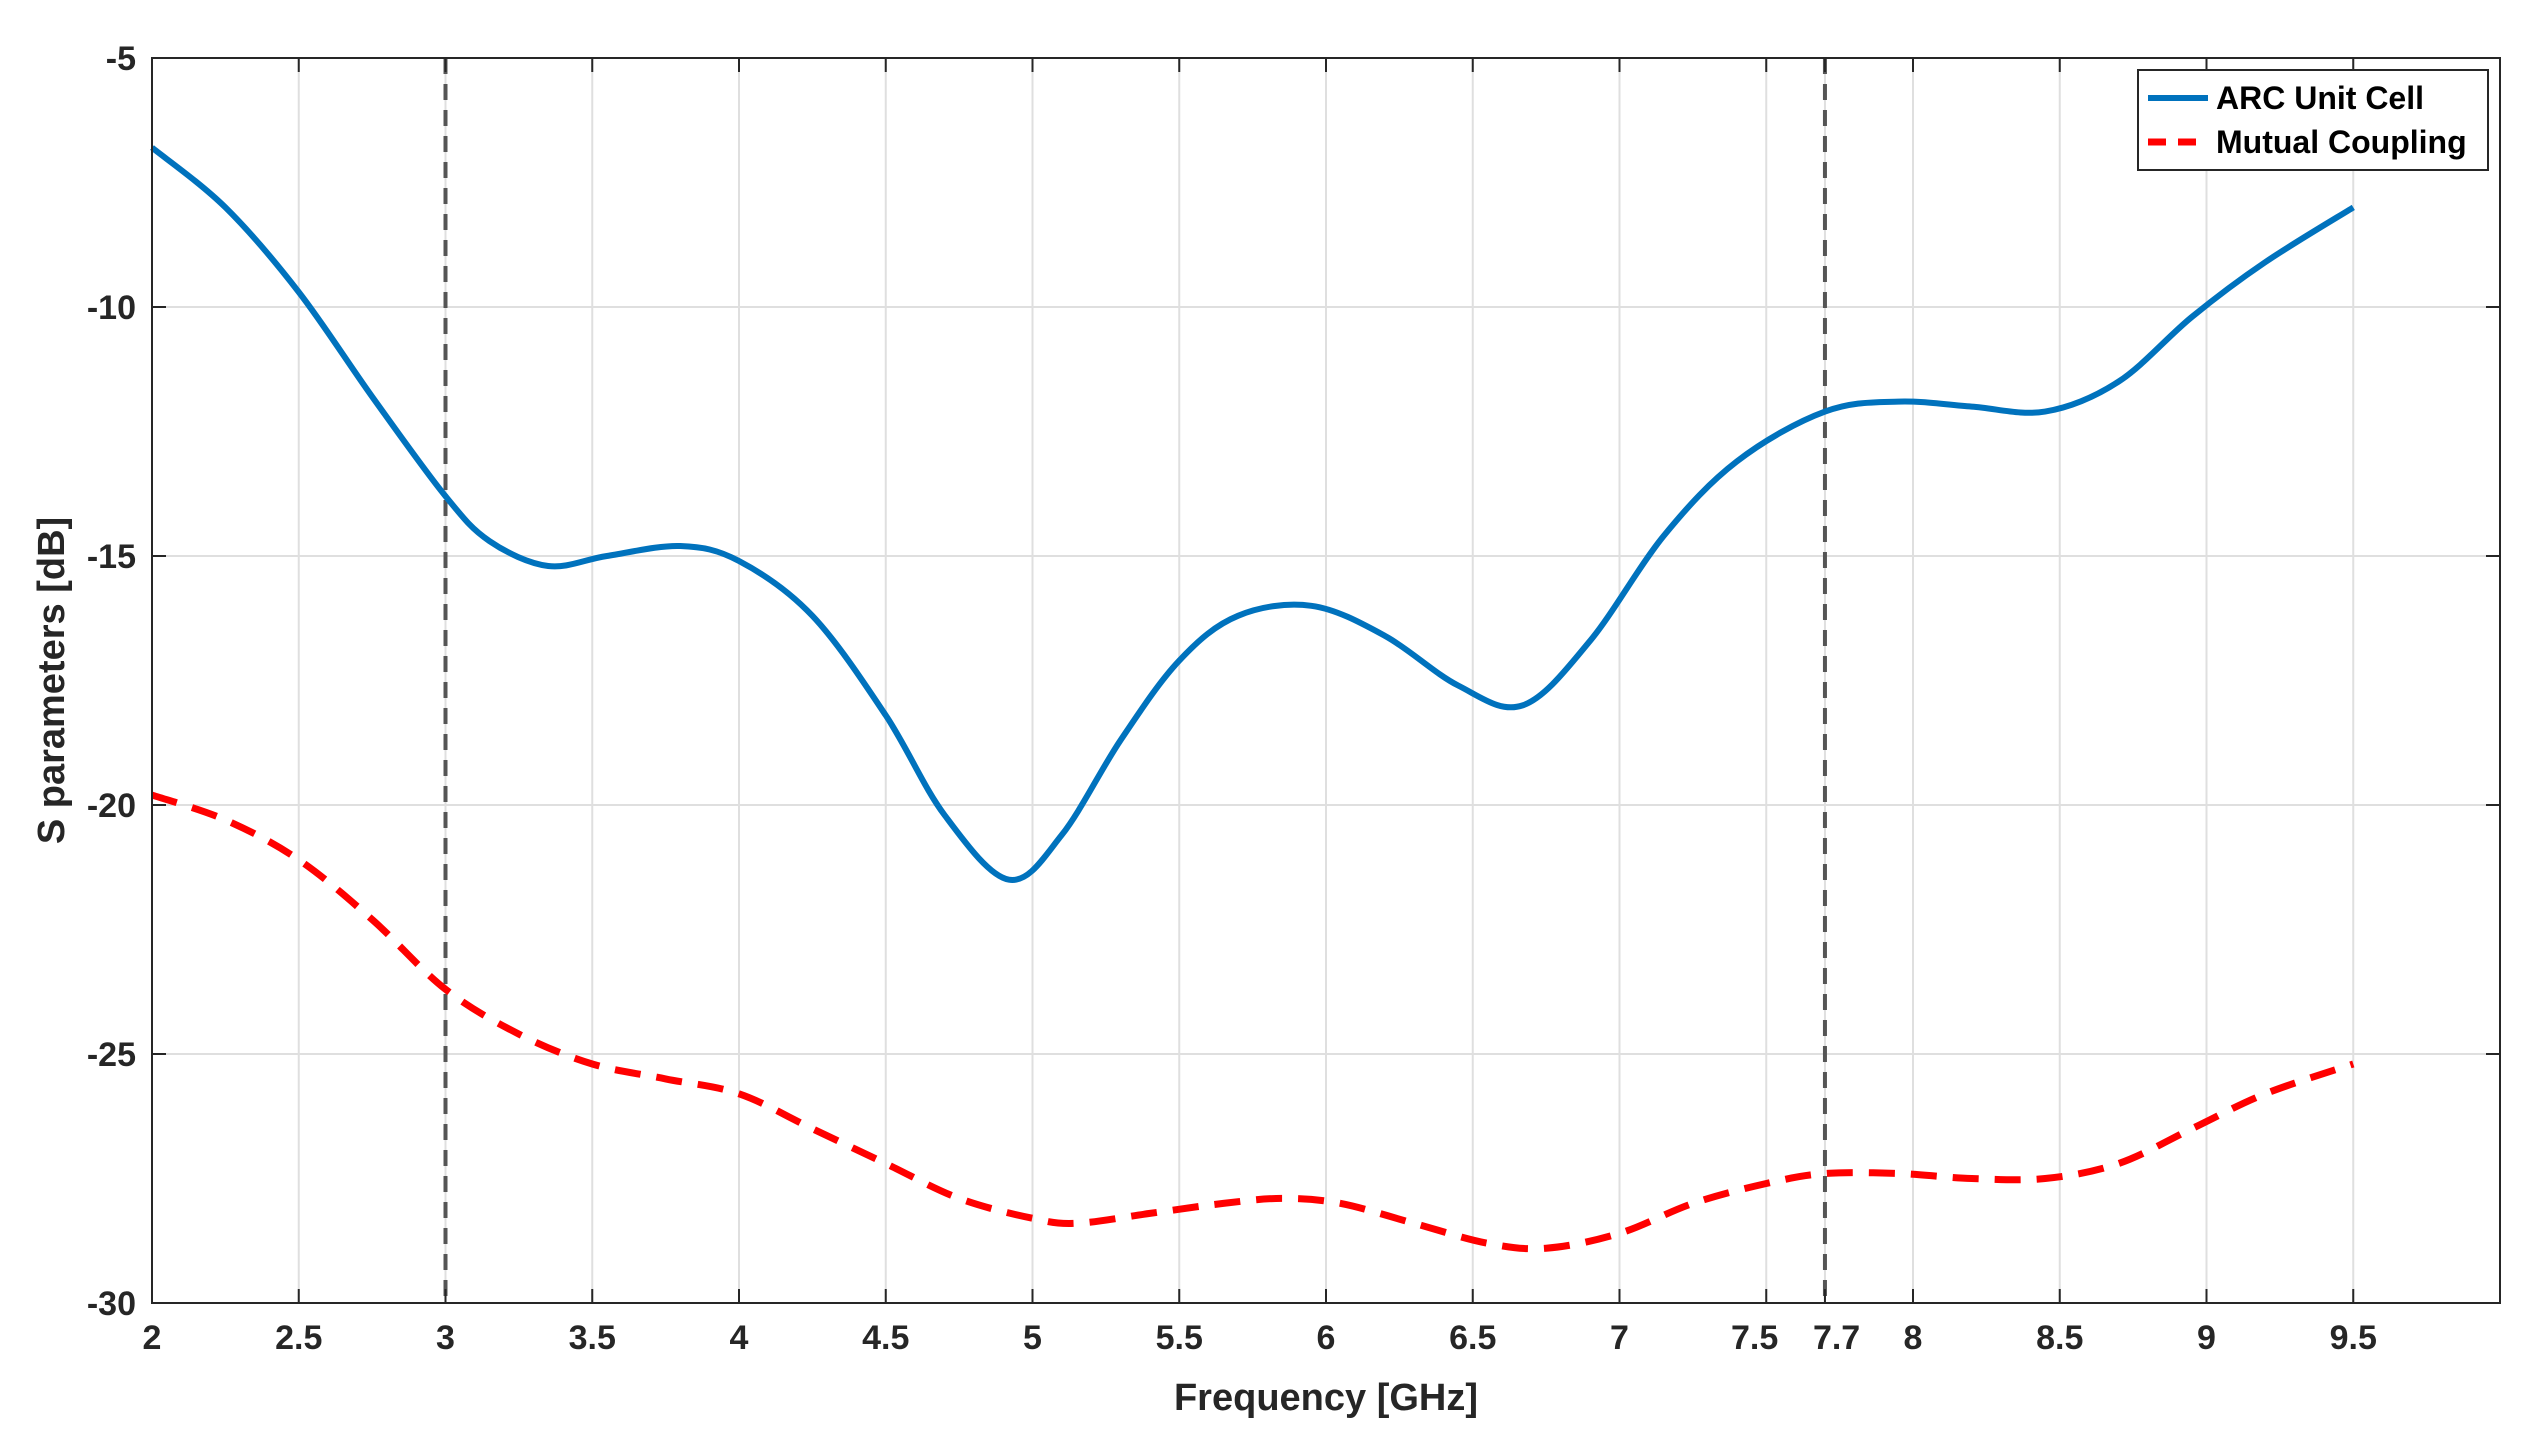 The width and height of the screenshot is (2526, 1437). What do you see at coordinates (121, 59) in the screenshot?
I see `y-tick-label--5: -5` at bounding box center [121, 59].